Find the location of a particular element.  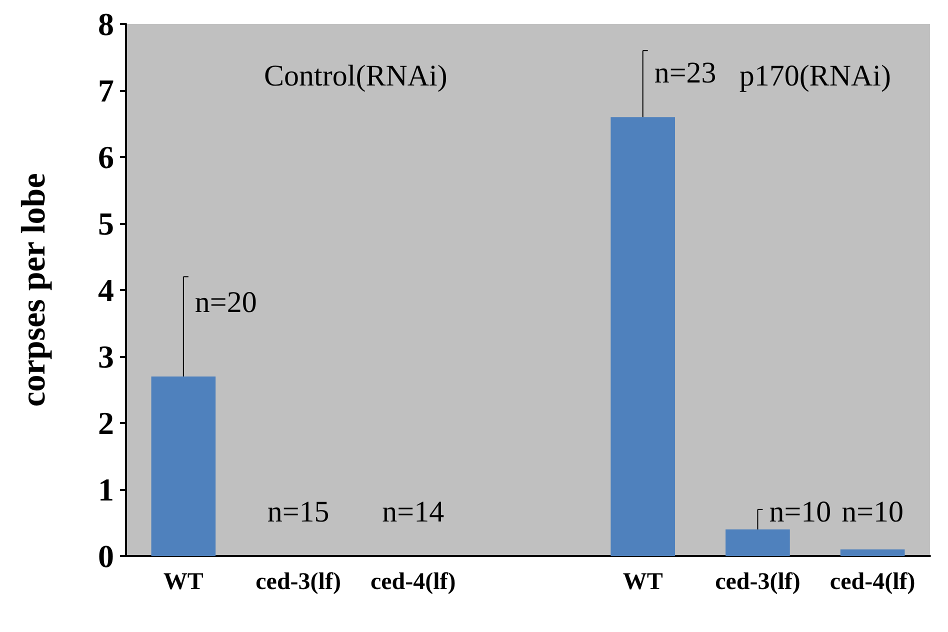

annotation: p170(RNAi) is located at coordinates (815, 76).